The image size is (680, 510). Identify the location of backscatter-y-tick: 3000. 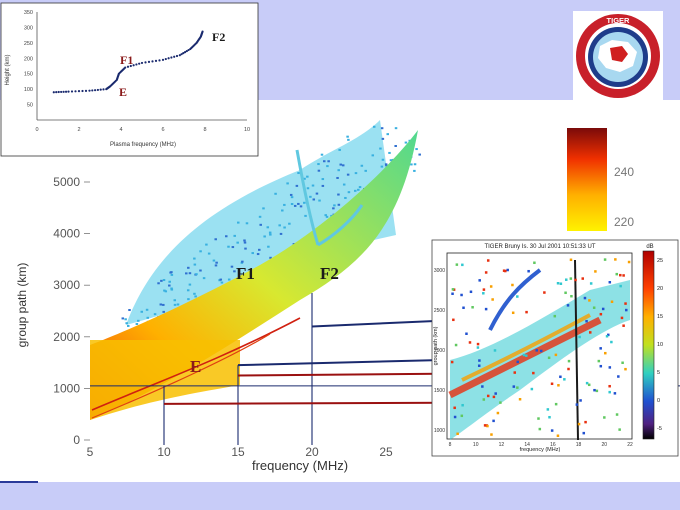
(439, 271).